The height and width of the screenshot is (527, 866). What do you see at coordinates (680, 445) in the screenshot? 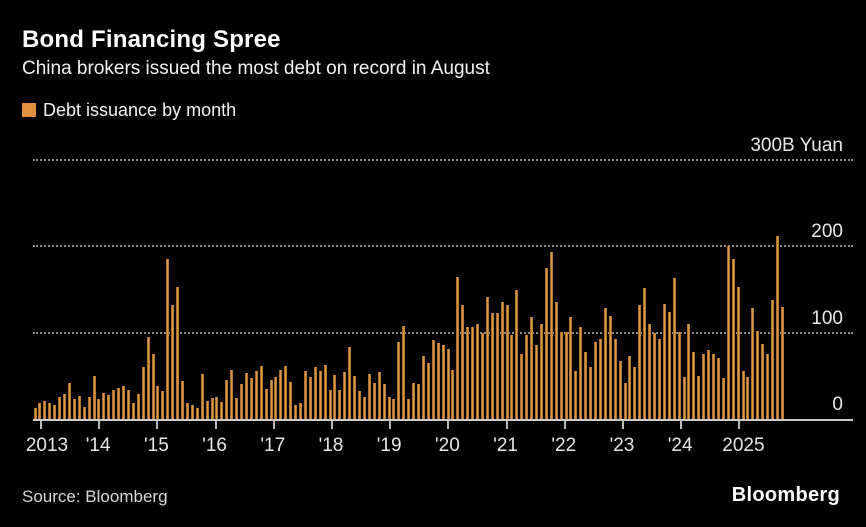
I see `x-axis-label: '24` at bounding box center [680, 445].